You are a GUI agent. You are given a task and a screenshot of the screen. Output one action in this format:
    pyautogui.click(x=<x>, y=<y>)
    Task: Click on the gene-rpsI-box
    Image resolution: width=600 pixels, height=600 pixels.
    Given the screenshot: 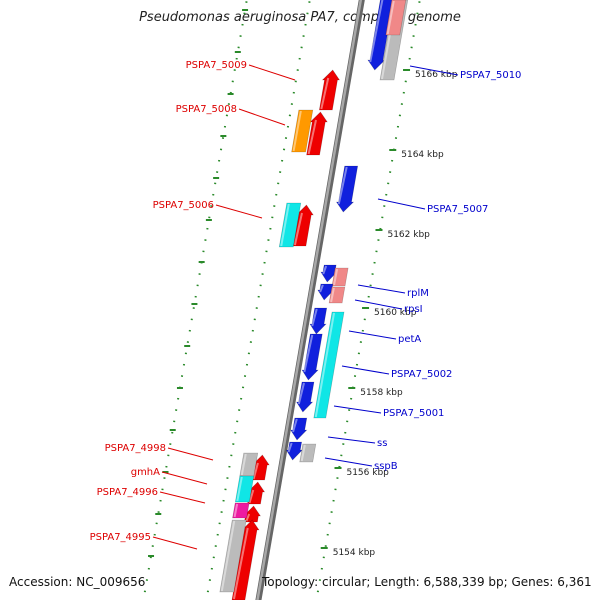 What is the action you would take?
    pyautogui.click(x=337, y=295)
    